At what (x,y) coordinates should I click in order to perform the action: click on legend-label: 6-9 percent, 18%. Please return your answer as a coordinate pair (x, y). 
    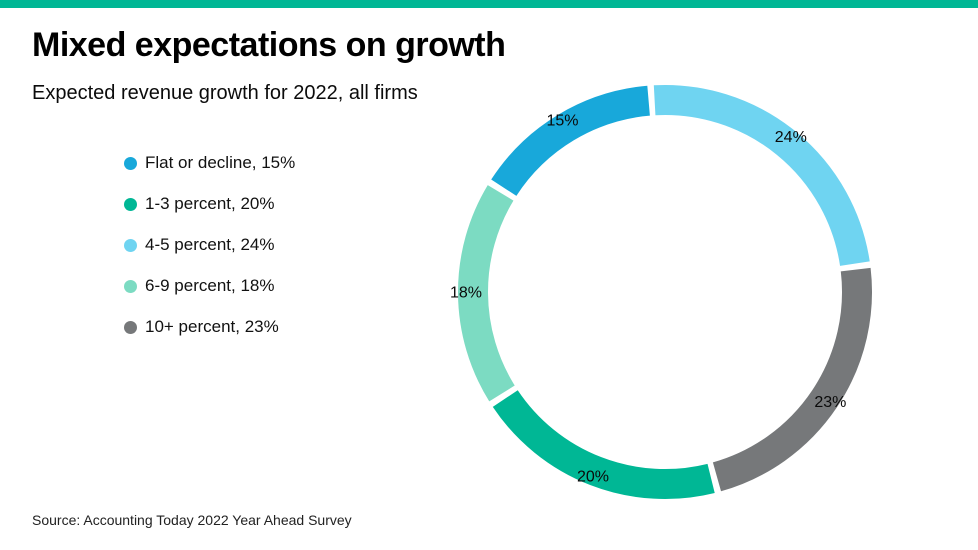
    Looking at the image, I should click on (210, 285).